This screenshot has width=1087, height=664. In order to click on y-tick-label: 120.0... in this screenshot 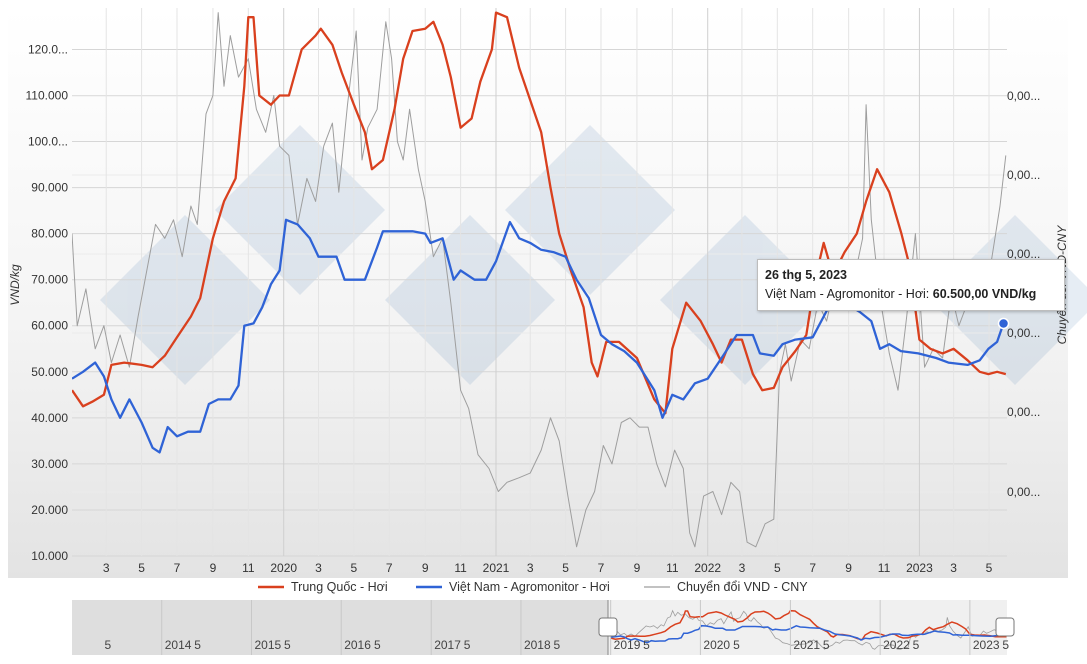, I will do `click(48, 49)`.